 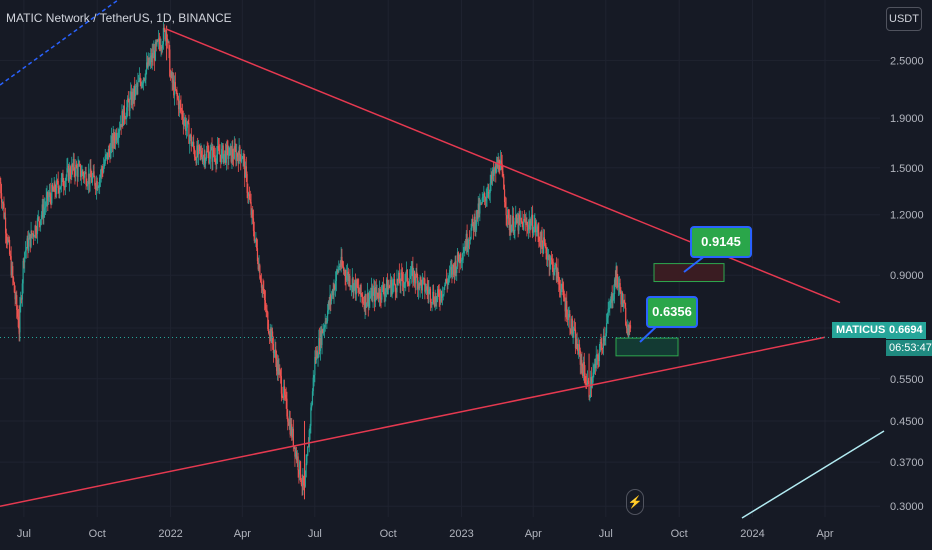 I want to click on price-tick-label: 2.5000, so click(x=907, y=61).